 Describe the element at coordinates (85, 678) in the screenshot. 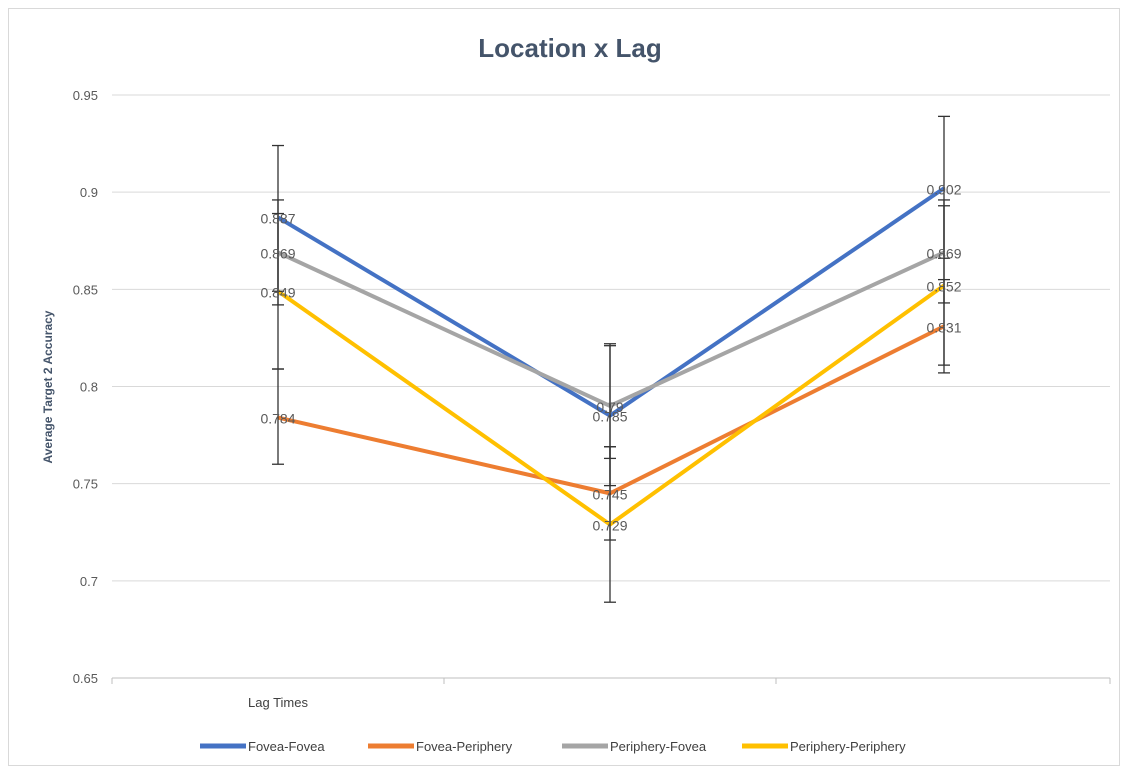

I see `y-tick-label: 0.65` at that location.